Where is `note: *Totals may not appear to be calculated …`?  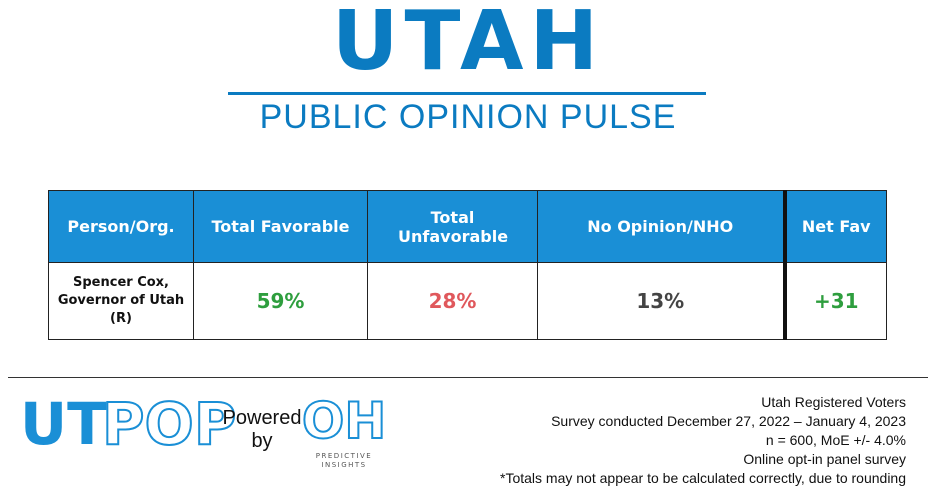 note: *Totals may not appear to be calculated … is located at coordinates (703, 478).